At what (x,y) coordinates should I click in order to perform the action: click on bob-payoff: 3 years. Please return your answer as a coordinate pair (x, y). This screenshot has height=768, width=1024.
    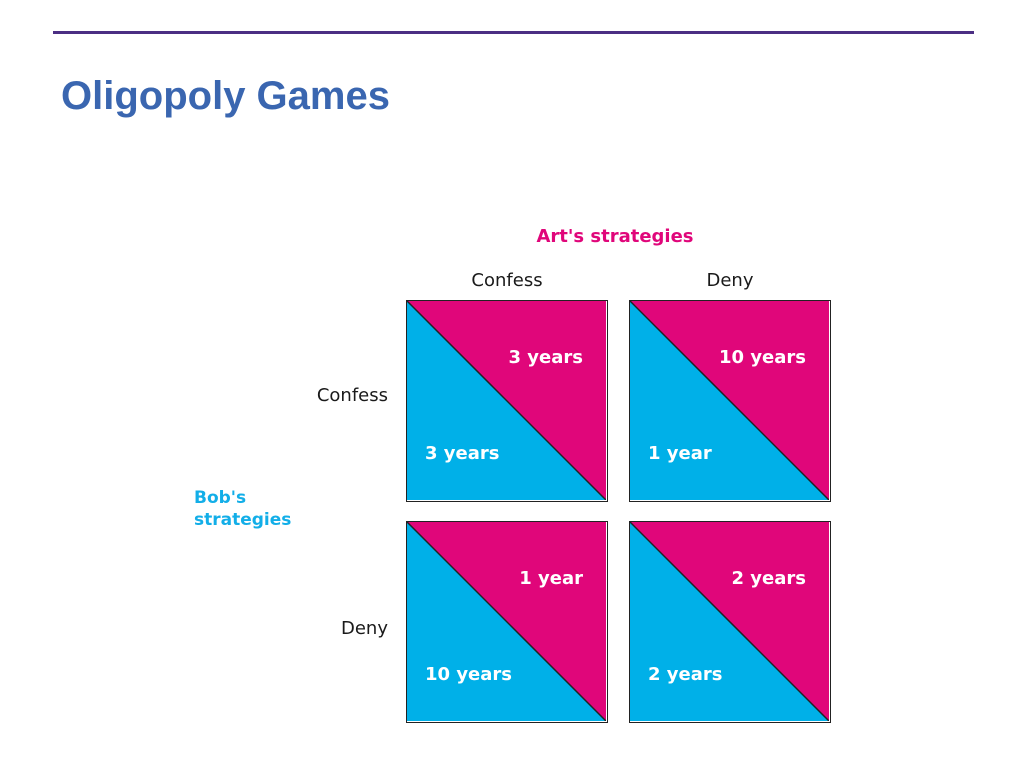
    Looking at the image, I should click on (462, 453).